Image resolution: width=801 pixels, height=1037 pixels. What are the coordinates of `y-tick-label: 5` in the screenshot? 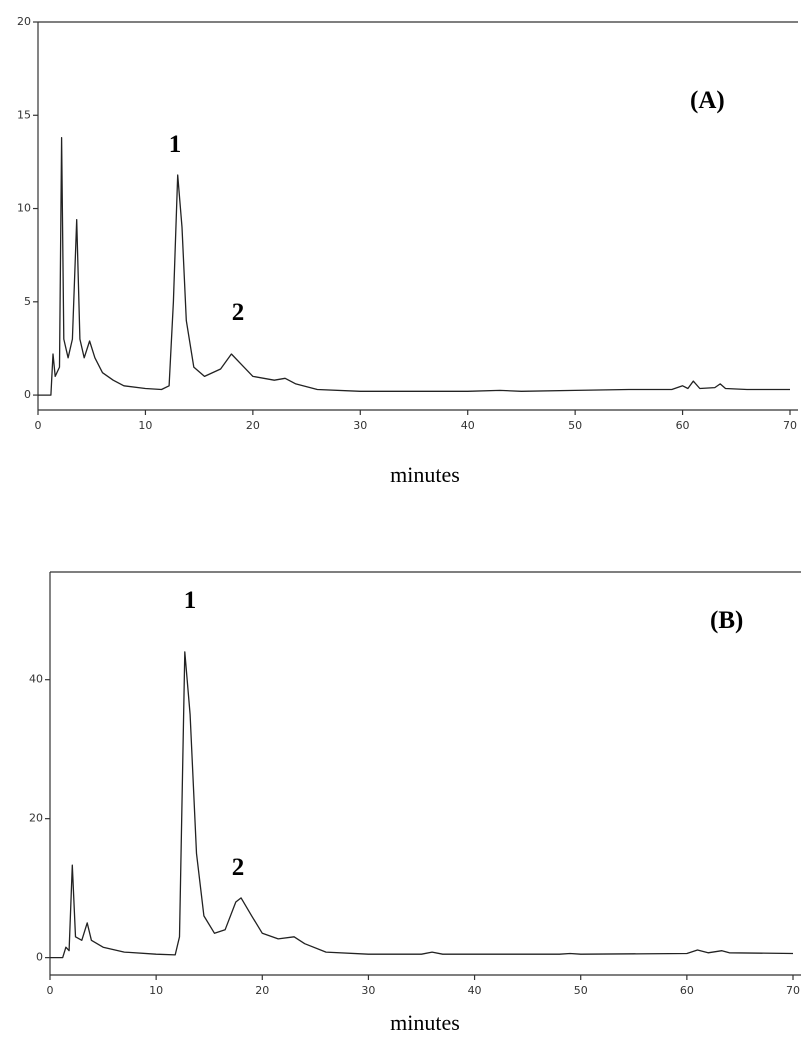 It's located at (27, 301).